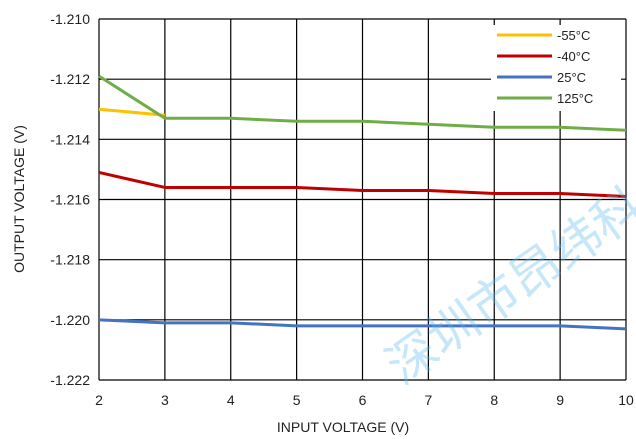 This screenshot has width=636, height=439. What do you see at coordinates (626, 400) in the screenshot?
I see `x-tick-label: 10` at bounding box center [626, 400].